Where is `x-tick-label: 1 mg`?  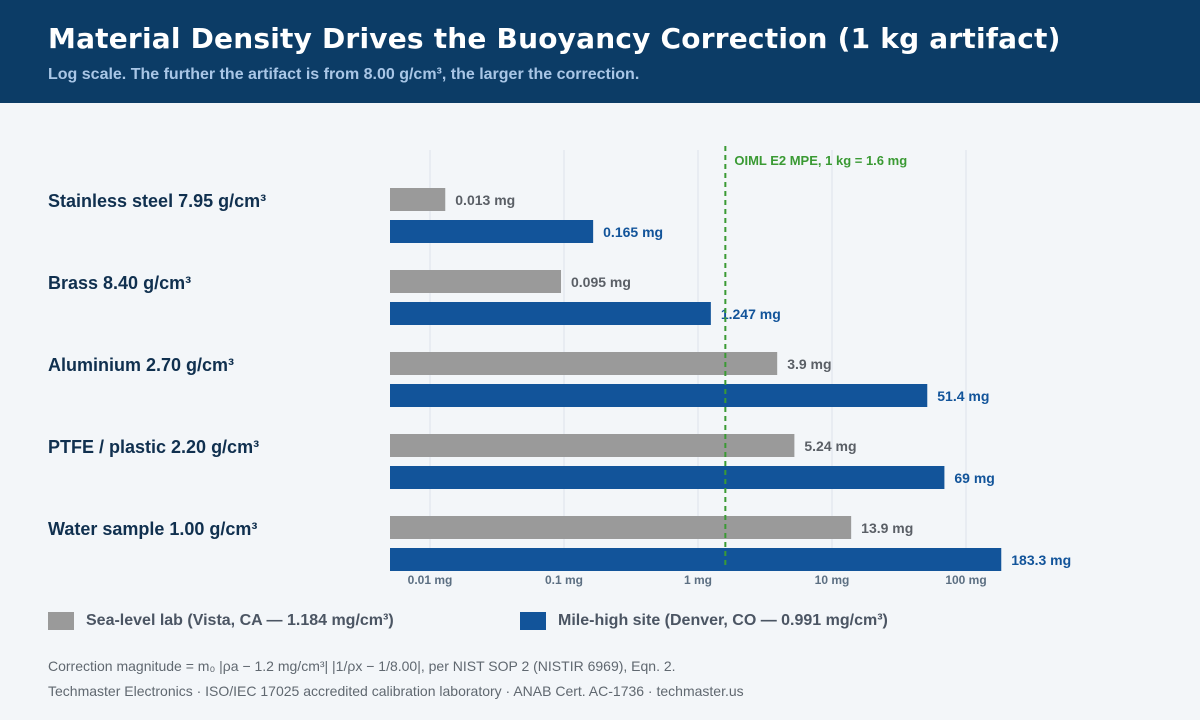
x-tick-label: 1 mg is located at coordinates (698, 580).